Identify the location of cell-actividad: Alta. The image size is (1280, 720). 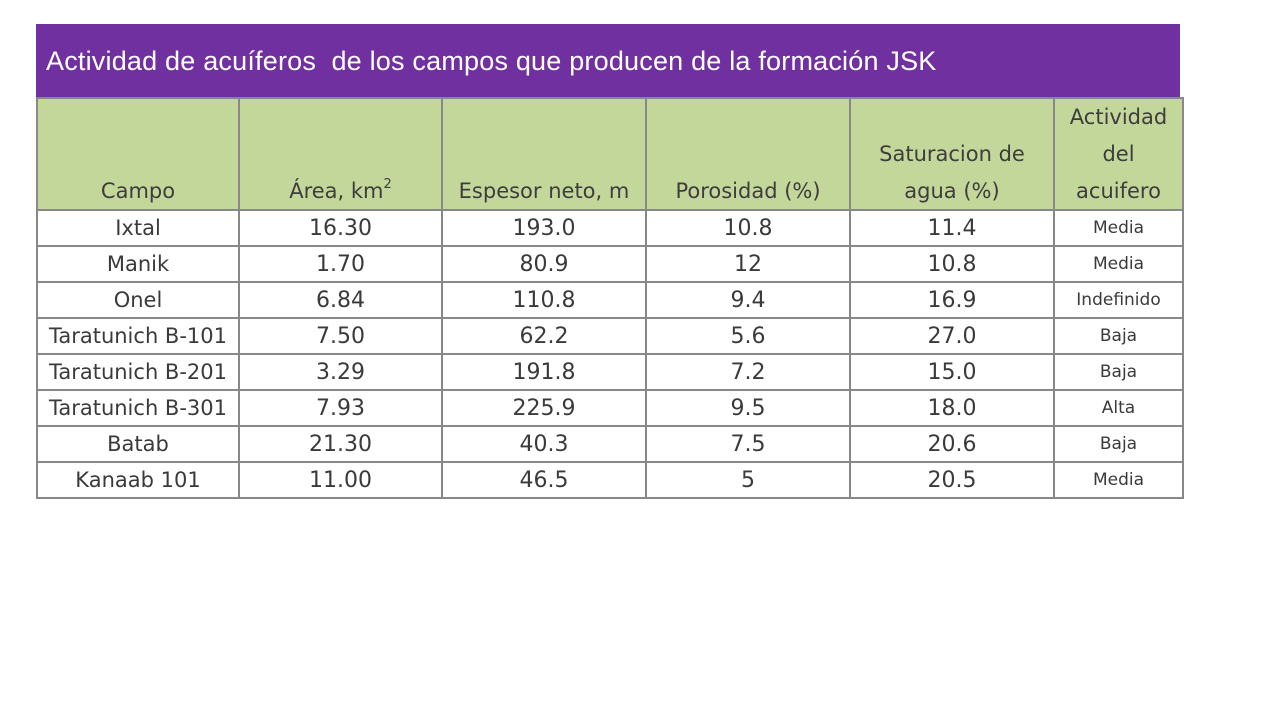
(1118, 408).